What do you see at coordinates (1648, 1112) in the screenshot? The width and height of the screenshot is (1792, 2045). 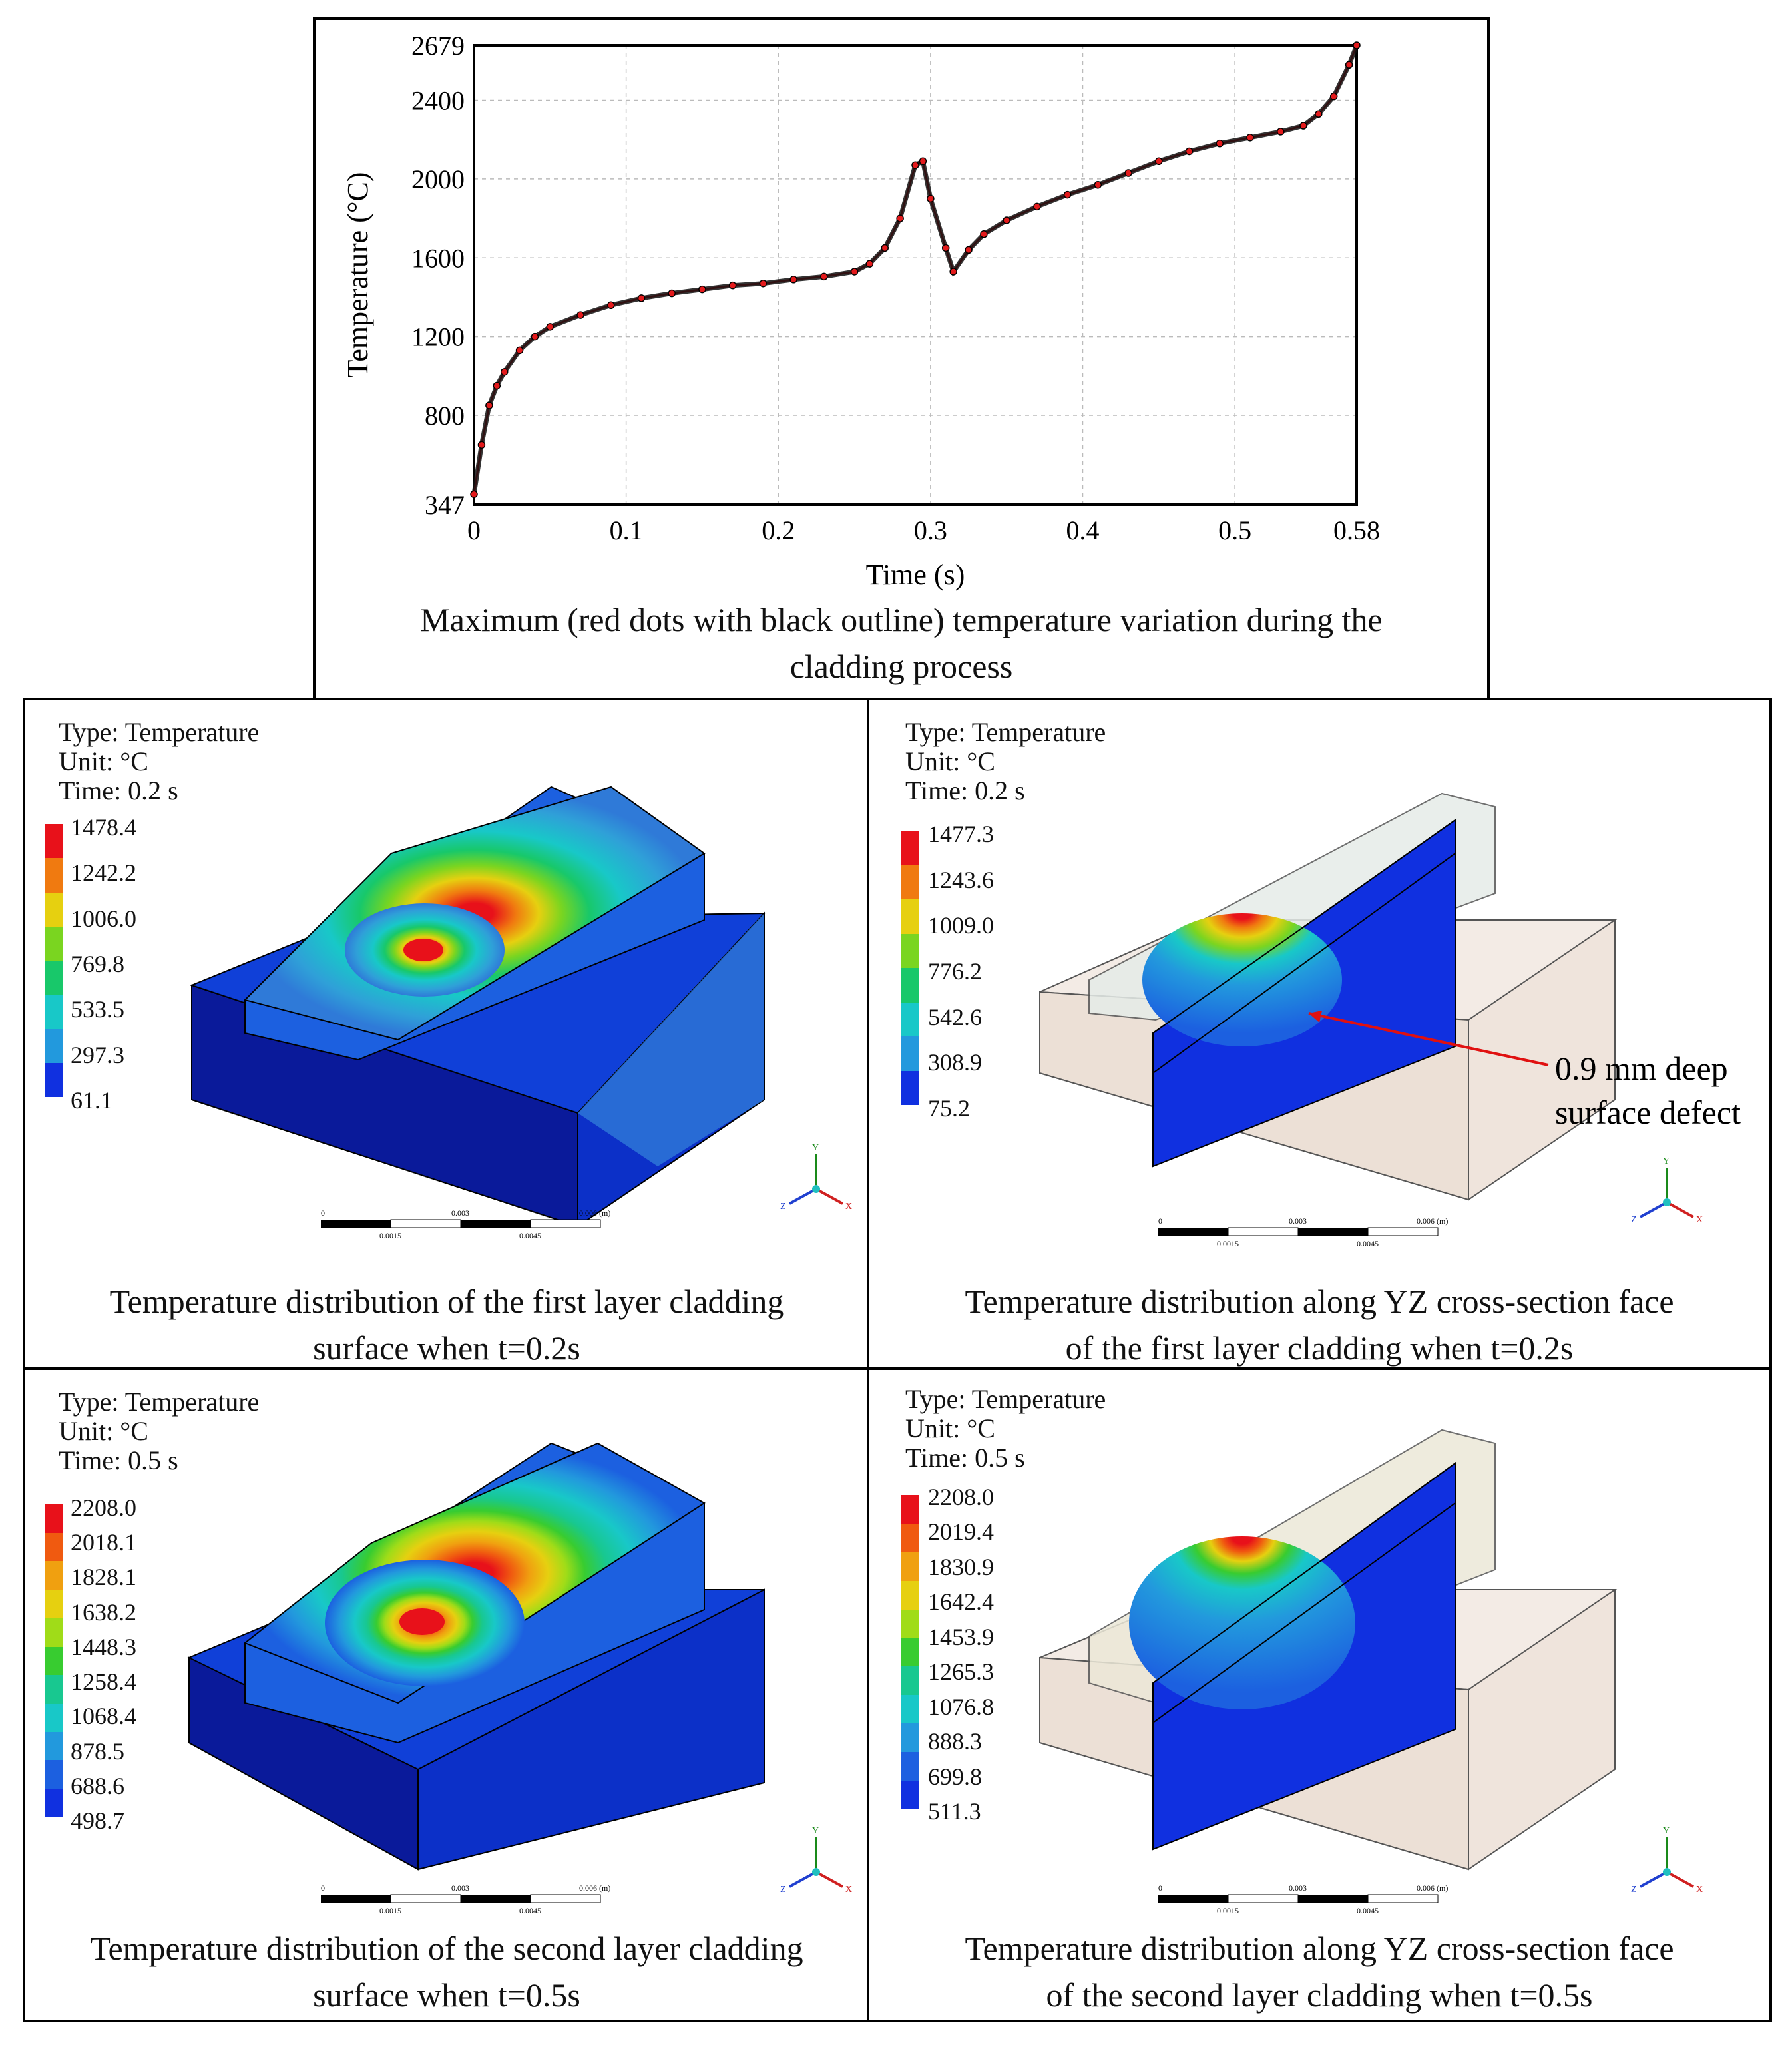 I see `defect-annotation: surface defect` at bounding box center [1648, 1112].